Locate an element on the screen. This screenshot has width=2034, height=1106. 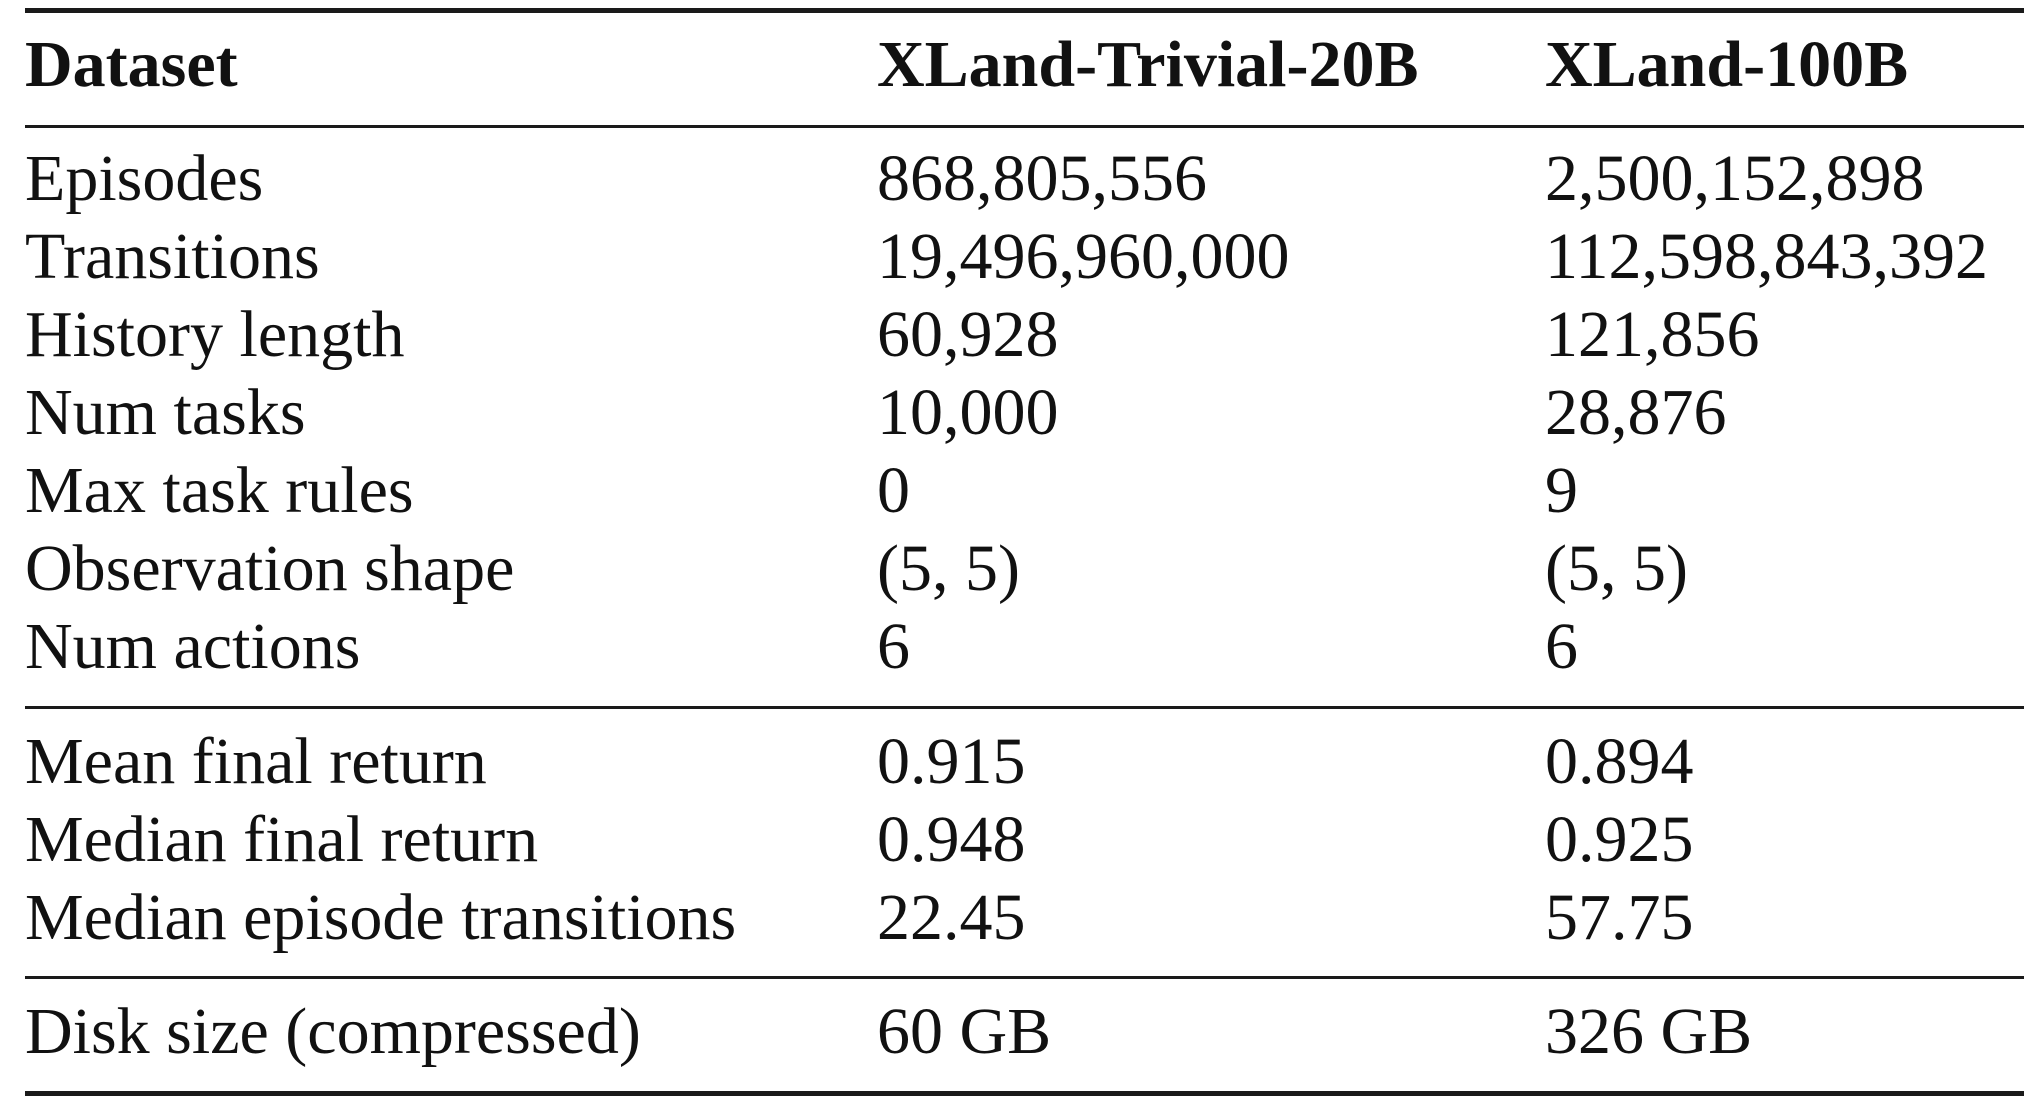
header-xland-100b: XLand-100B is located at coordinates (1727, 64).